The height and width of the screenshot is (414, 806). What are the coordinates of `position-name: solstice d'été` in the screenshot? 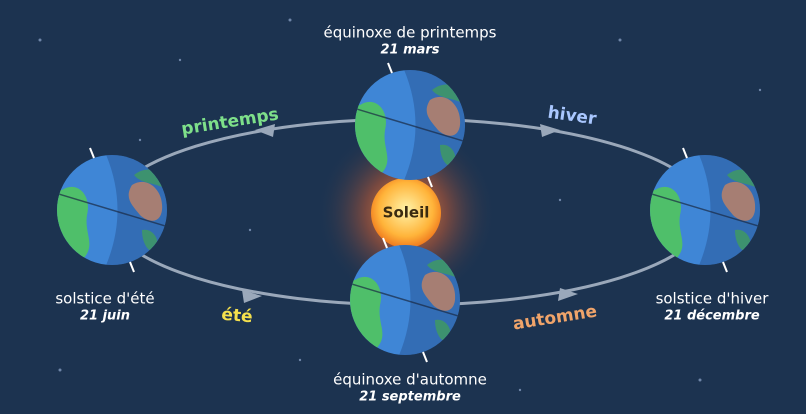 It's located at (104, 299).